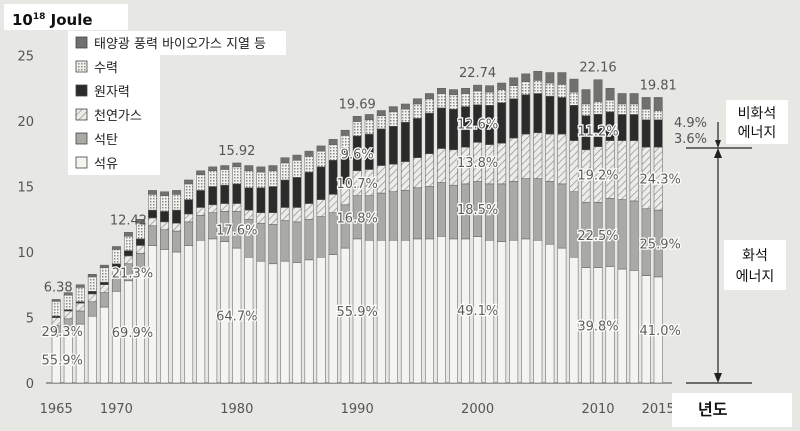  What do you see at coordinates (477, 125) in the screenshot?
I see `share-label-nuclear: 12.6%` at bounding box center [477, 125].